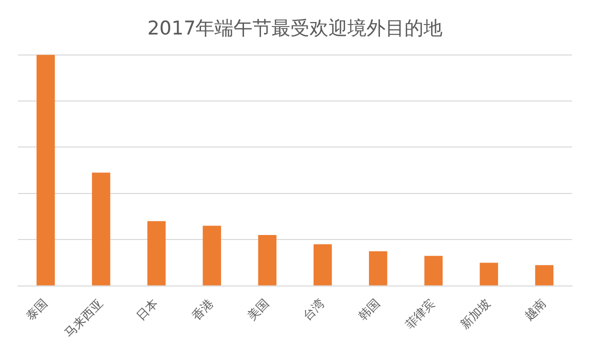 This screenshot has height=356, width=600. I want to click on chart-title: 2017年端午节最受欢迎境外目的地, so click(295, 28).